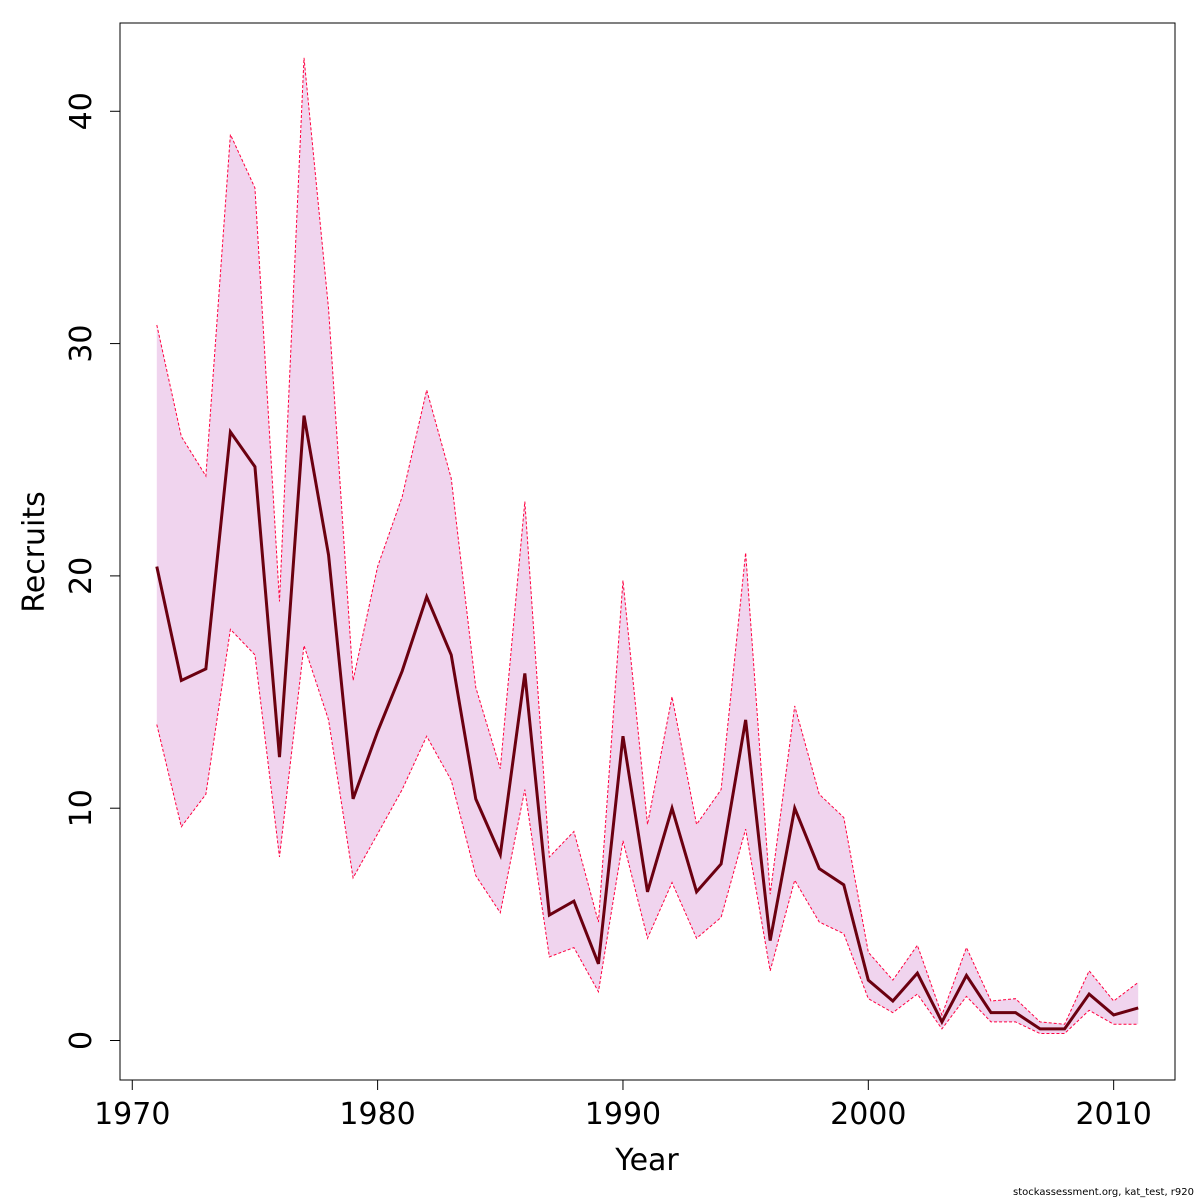 The height and width of the screenshot is (1200, 1200). Describe the element at coordinates (81, 111) in the screenshot. I see `y-tick-label: 40` at that location.